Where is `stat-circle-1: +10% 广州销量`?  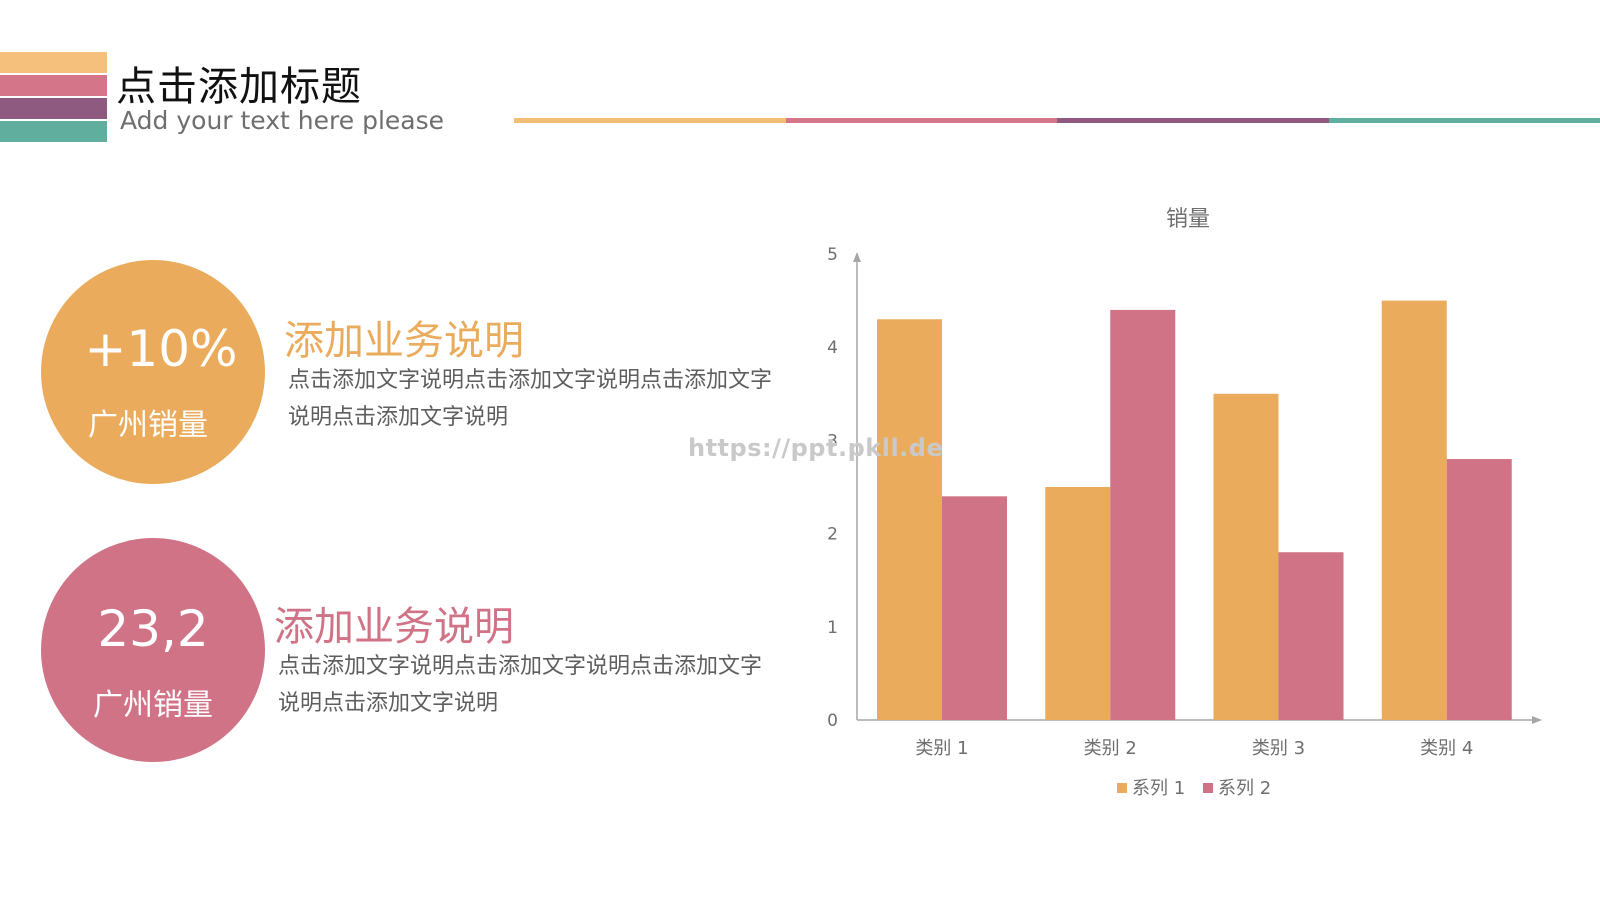 stat-circle-1: +10% 广州销量 is located at coordinates (153, 372).